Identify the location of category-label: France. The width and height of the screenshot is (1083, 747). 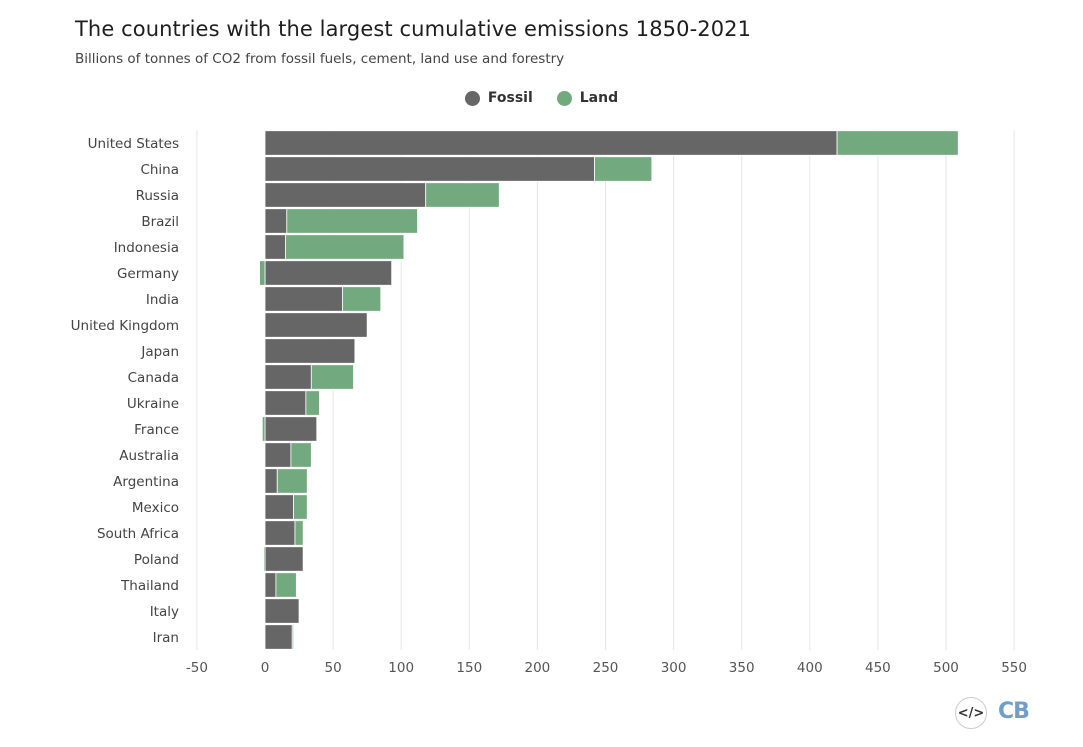
(156, 430).